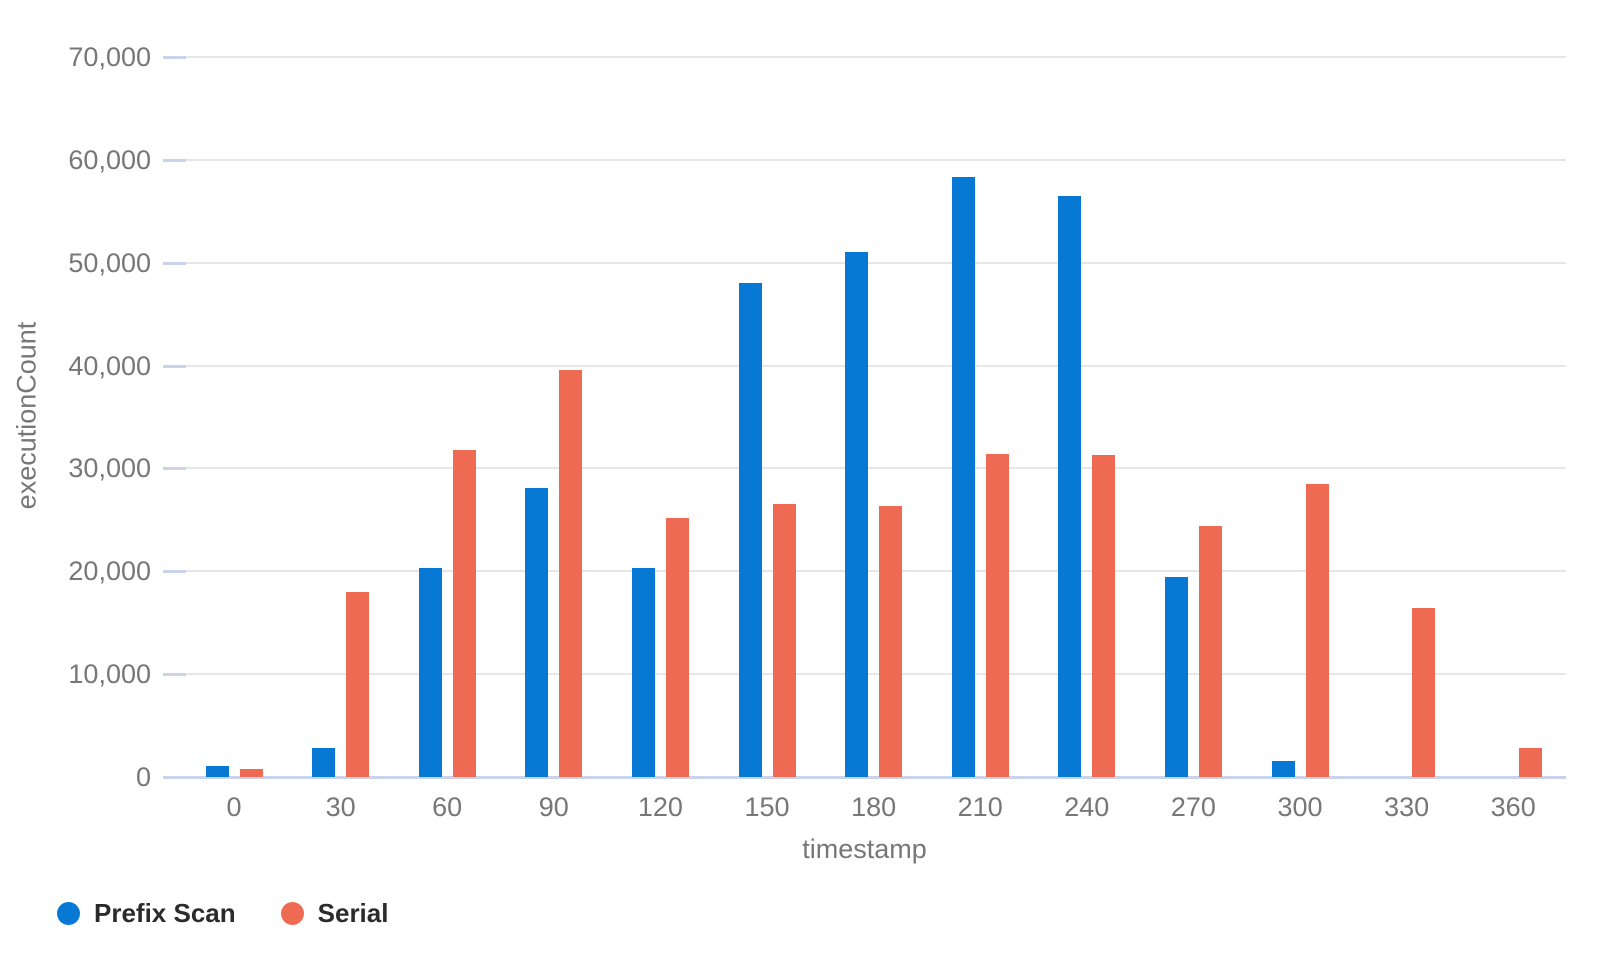 The width and height of the screenshot is (1616, 976). What do you see at coordinates (1300, 807) in the screenshot?
I see `x-tick-label: 300` at bounding box center [1300, 807].